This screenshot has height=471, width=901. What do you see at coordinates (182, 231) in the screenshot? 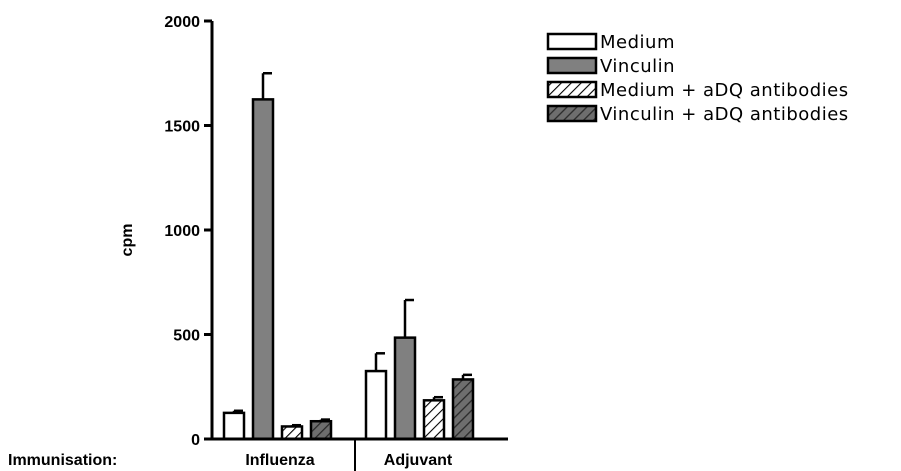
I see `y-tick-label: 1000` at bounding box center [182, 231].